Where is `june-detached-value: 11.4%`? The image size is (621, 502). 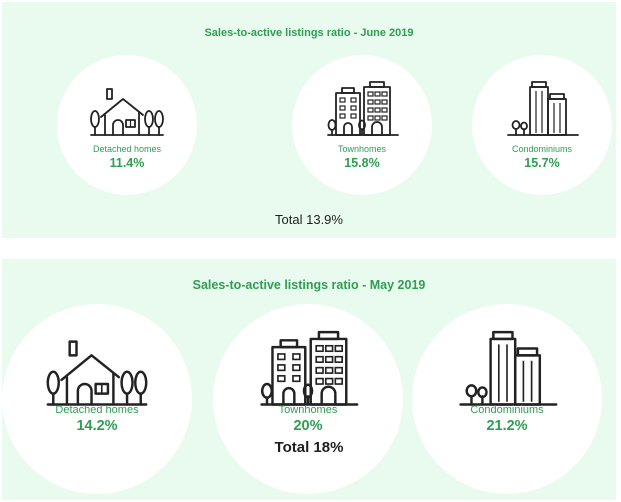
june-detached-value: 11.4% is located at coordinates (127, 163).